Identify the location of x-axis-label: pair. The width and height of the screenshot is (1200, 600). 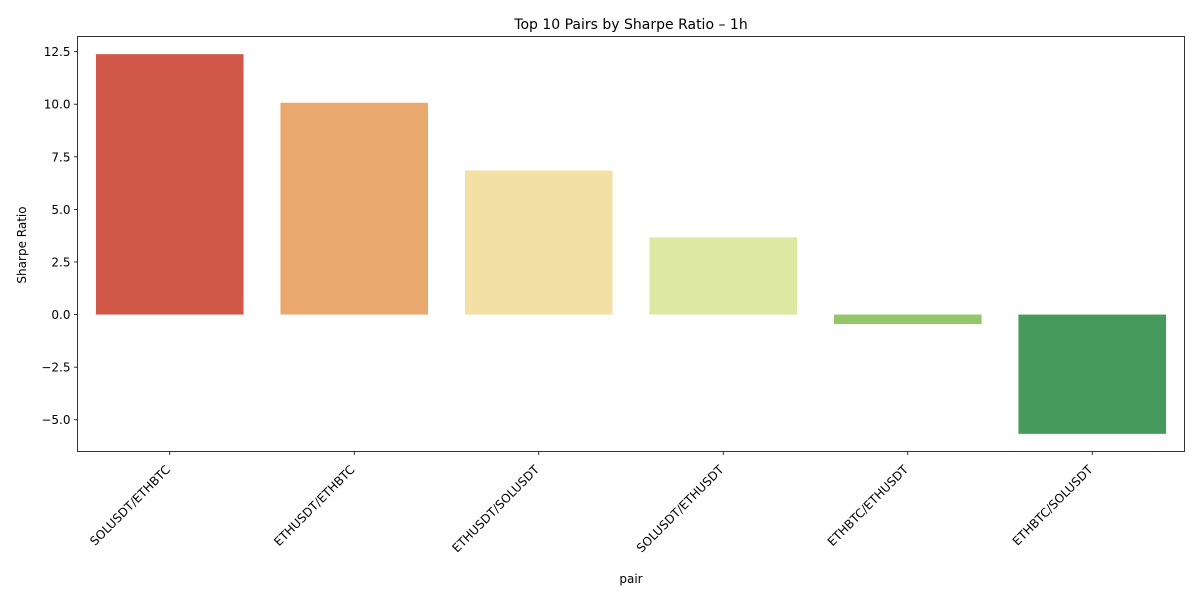
(630, 579).